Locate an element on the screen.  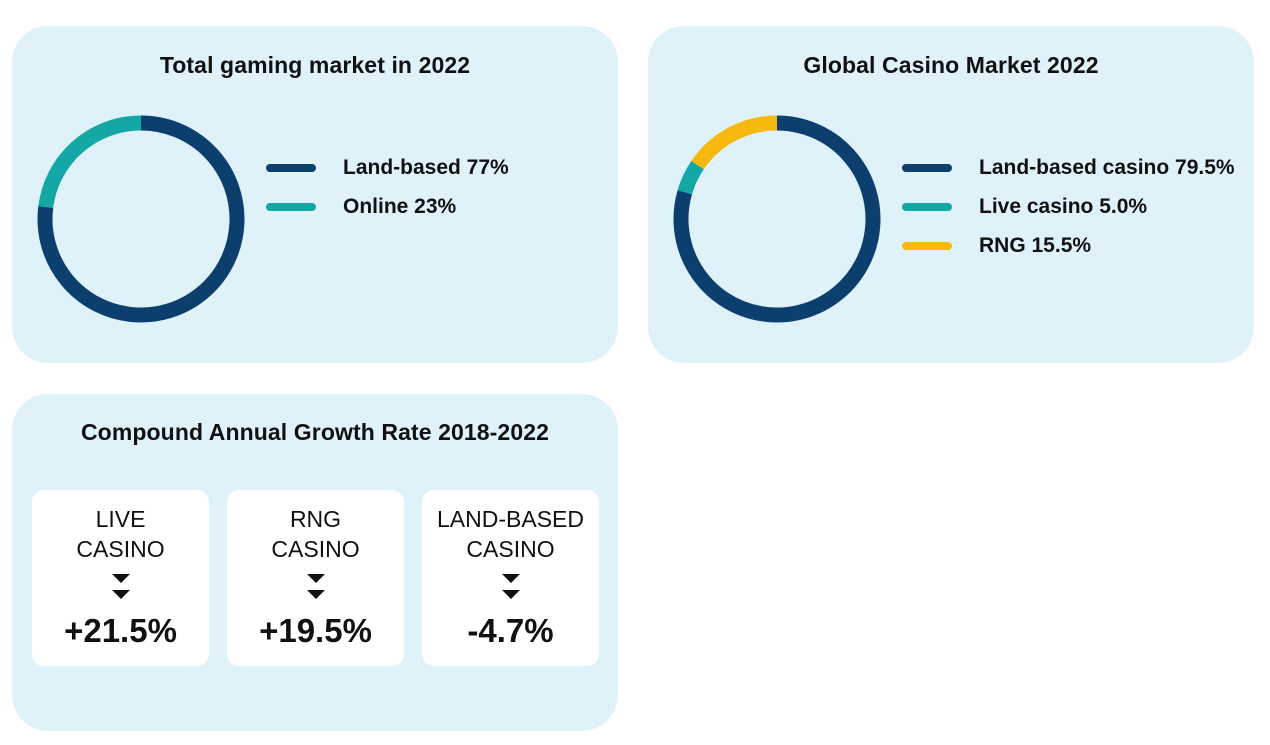
global-casino-market-donut is located at coordinates (777, 219).